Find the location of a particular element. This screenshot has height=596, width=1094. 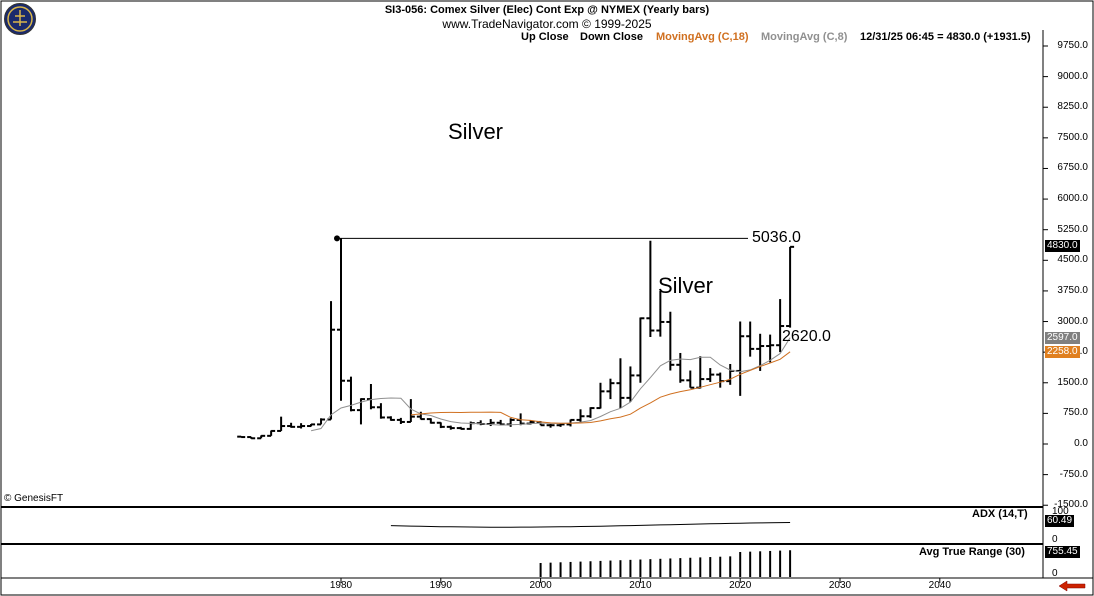

annotation-silver-inner: Silver is located at coordinates (686, 285).